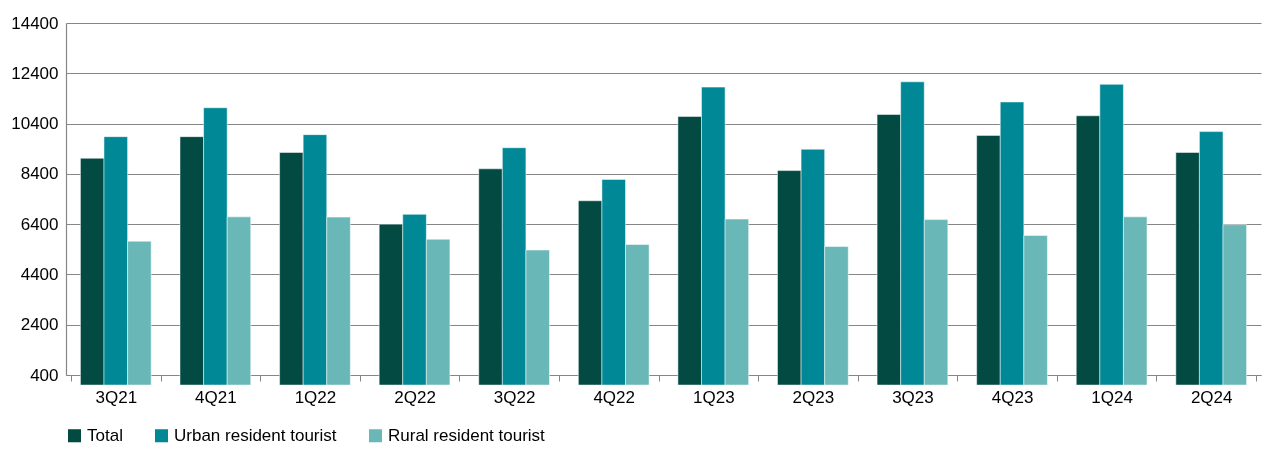 Image resolution: width=1282 pixels, height=457 pixels. What do you see at coordinates (44, 375) in the screenshot?
I see `y-tick-label: 400` at bounding box center [44, 375].